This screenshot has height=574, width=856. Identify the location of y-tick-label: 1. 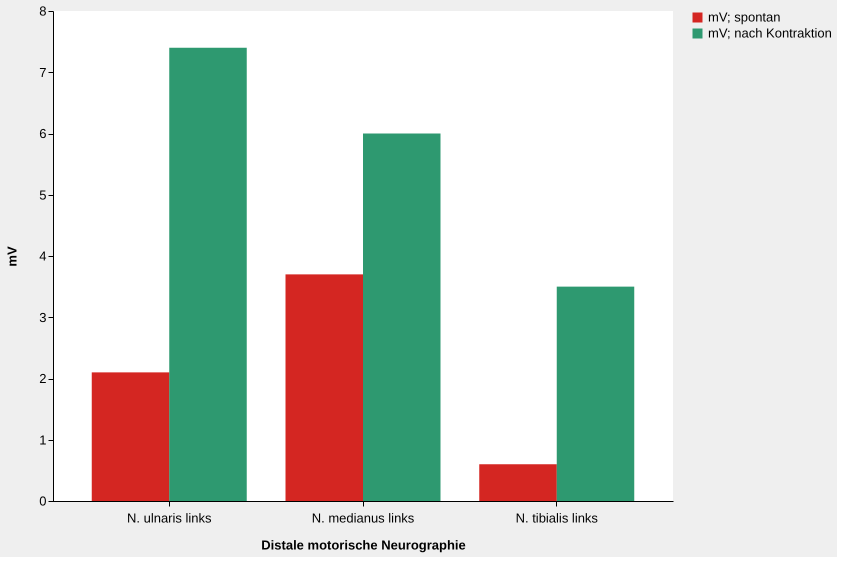
(42, 440).